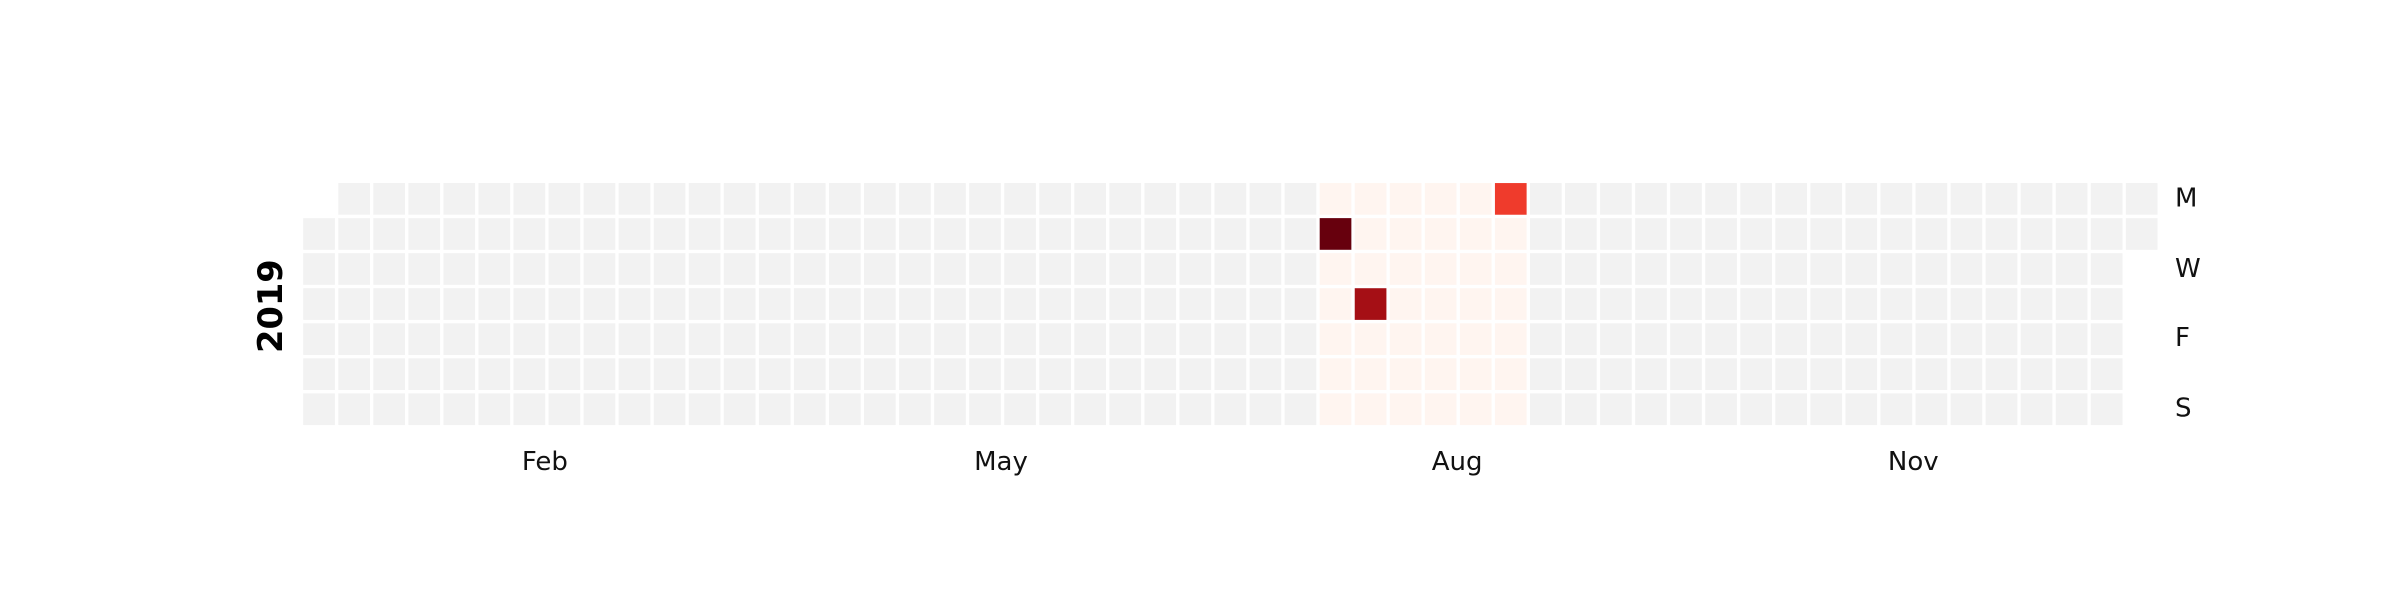 This screenshot has height=600, width=2400. Describe the element at coordinates (2188, 269) in the screenshot. I see `weekday-tick-label: W` at that location.